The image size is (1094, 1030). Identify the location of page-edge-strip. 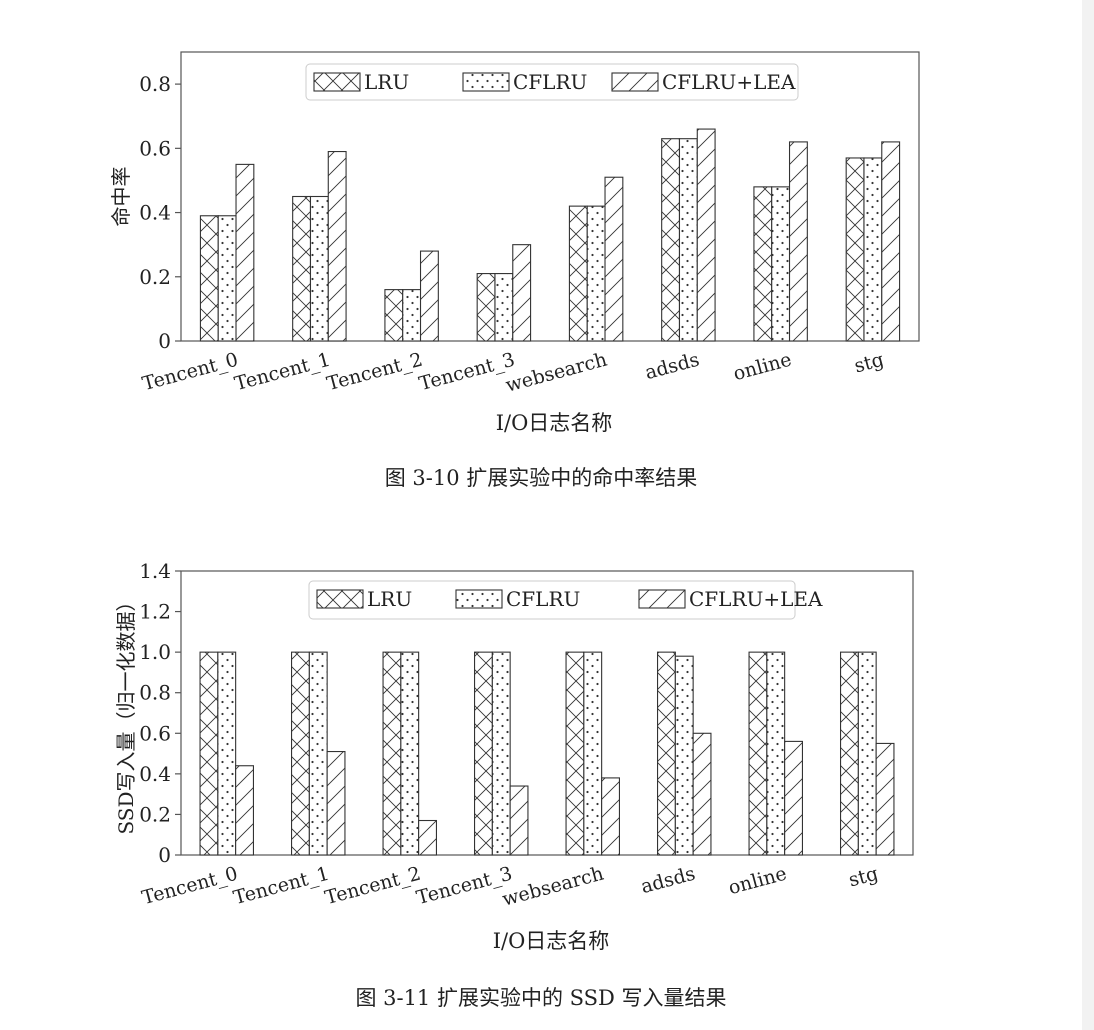
(1088, 515).